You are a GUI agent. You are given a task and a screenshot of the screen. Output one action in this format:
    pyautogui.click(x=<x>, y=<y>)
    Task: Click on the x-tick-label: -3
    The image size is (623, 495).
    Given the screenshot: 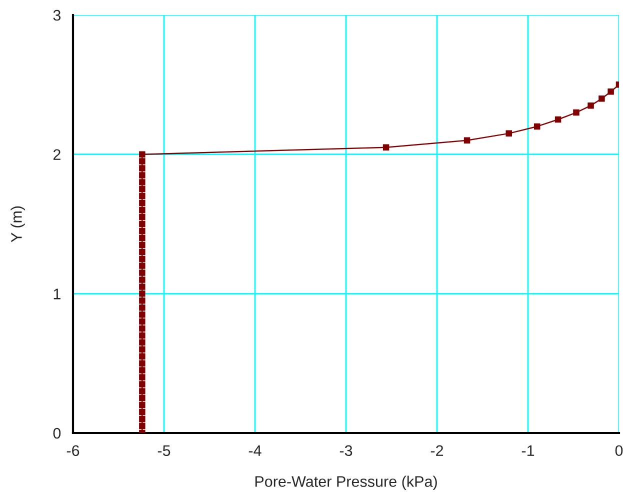 What is the action you would take?
    pyautogui.click(x=346, y=450)
    